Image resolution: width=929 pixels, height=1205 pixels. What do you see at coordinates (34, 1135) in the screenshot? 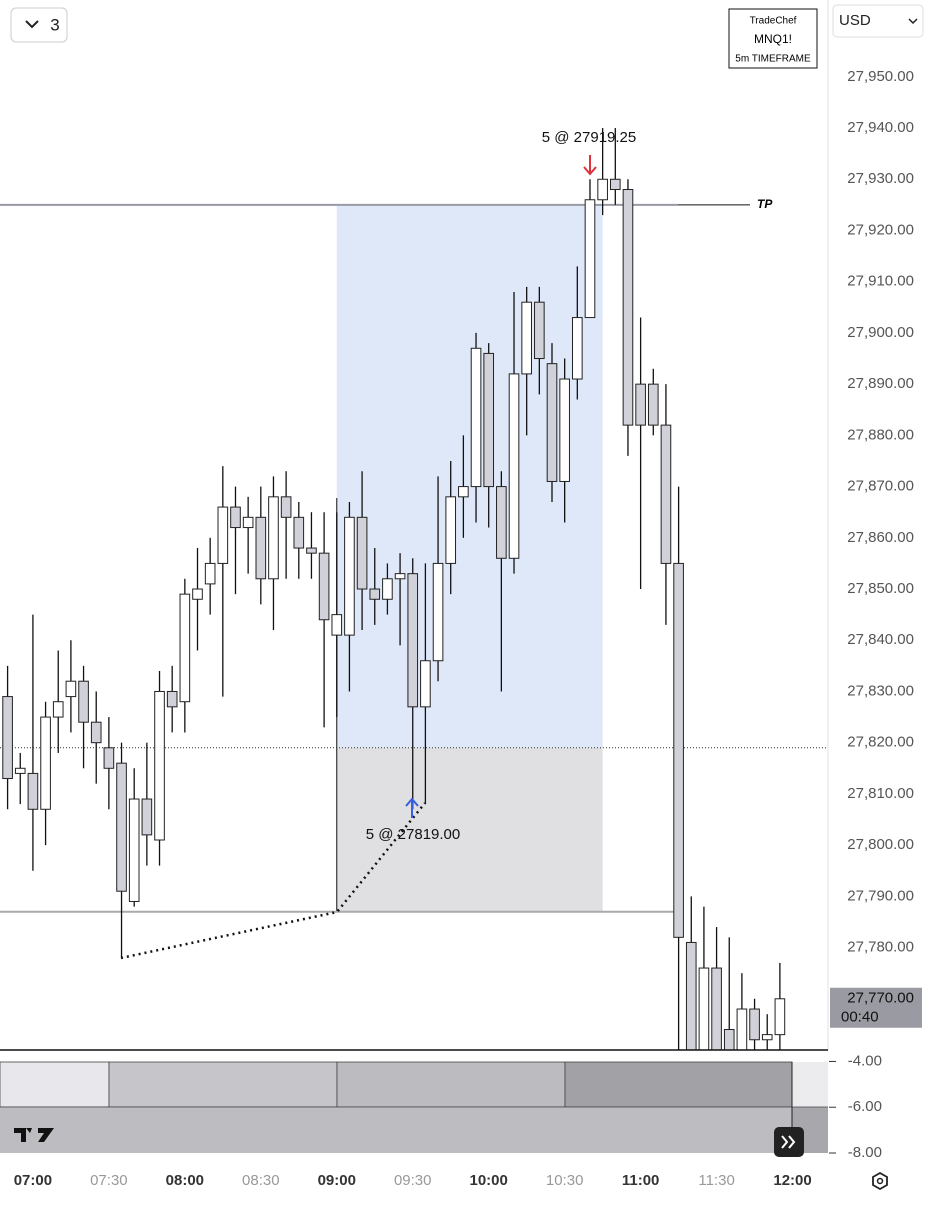
I see `tv-logo` at bounding box center [34, 1135].